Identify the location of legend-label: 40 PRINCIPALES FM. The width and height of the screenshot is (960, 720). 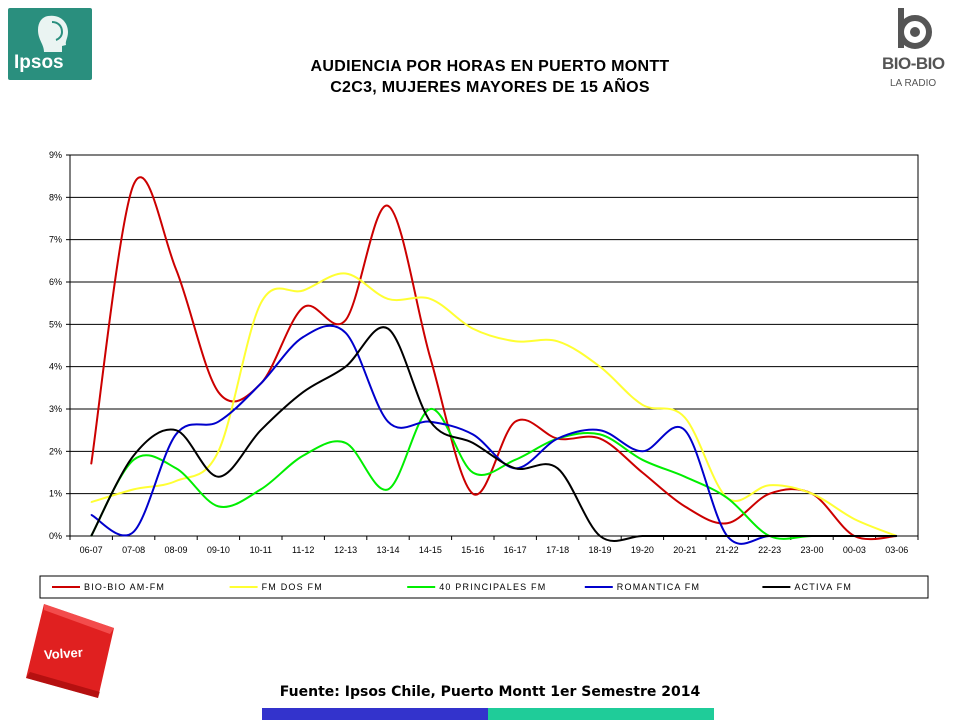
(492, 587).